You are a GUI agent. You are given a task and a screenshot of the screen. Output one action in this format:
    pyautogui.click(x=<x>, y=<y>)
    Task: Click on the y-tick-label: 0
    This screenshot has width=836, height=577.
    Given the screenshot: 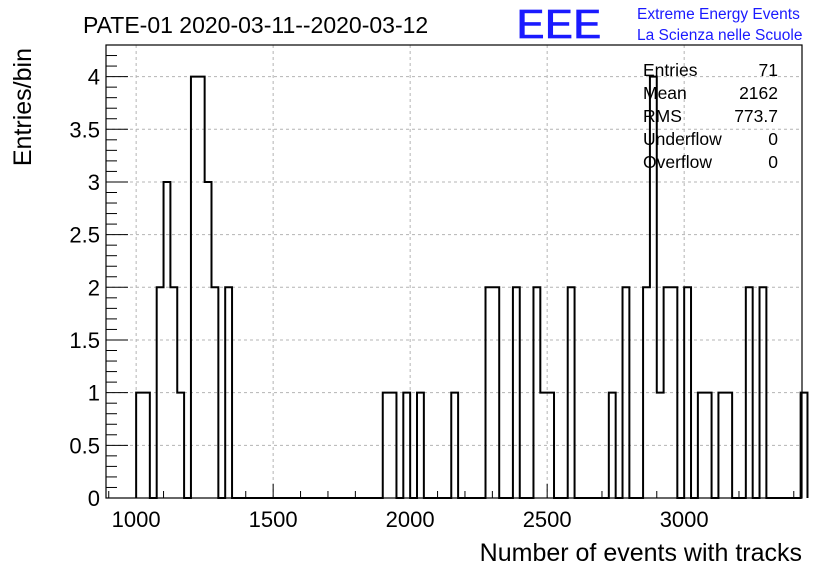 What is the action you would take?
    pyautogui.click(x=94, y=498)
    